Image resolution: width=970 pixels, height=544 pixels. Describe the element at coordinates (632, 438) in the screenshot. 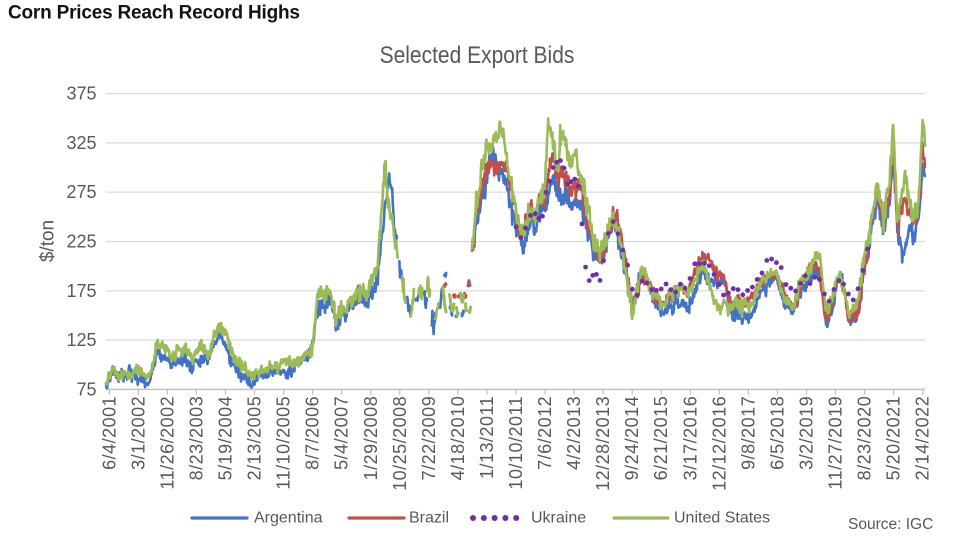

I see `svg-text: 9/24/2014` at that location.